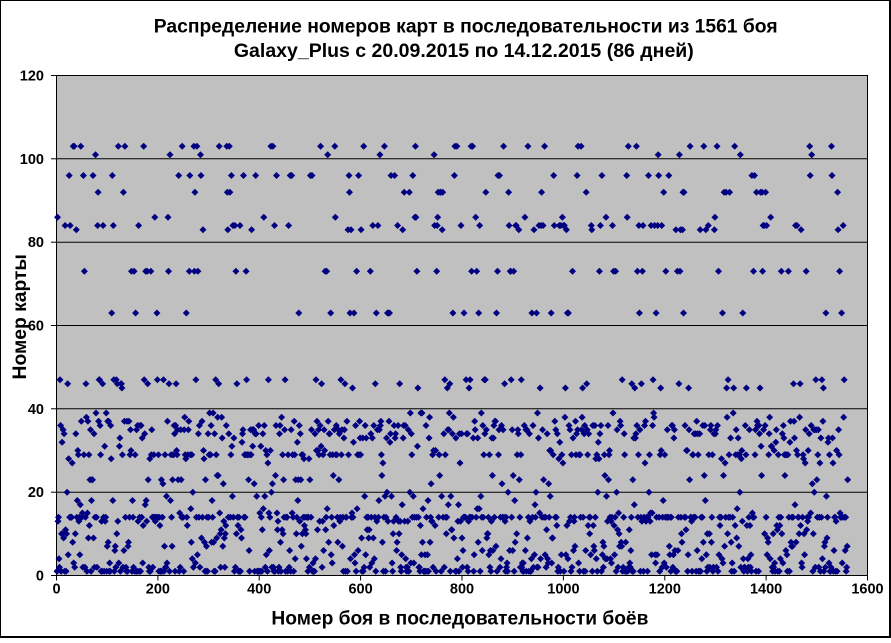 This screenshot has width=891, height=643. Describe the element at coordinates (360, 590) in the screenshot. I see `svg-text: 600` at that location.